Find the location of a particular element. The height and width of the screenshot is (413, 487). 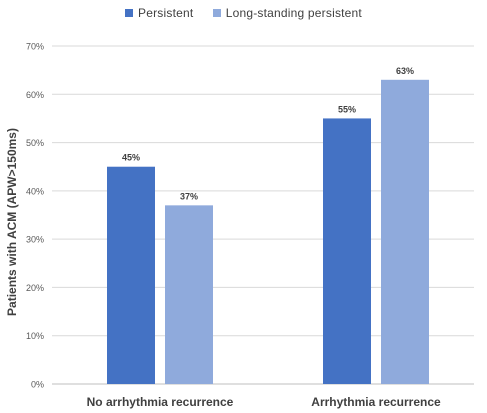

legend-swatch-persistent is located at coordinates (129, 13).